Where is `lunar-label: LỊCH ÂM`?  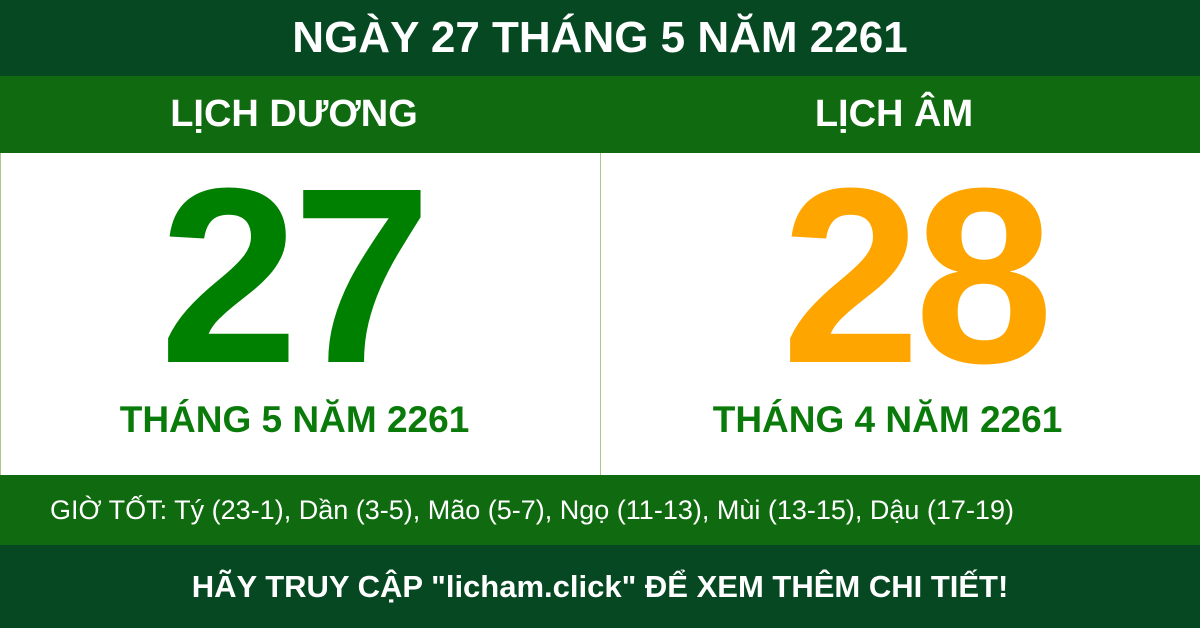 lunar-label: LỊCH ÂM is located at coordinates (894, 114).